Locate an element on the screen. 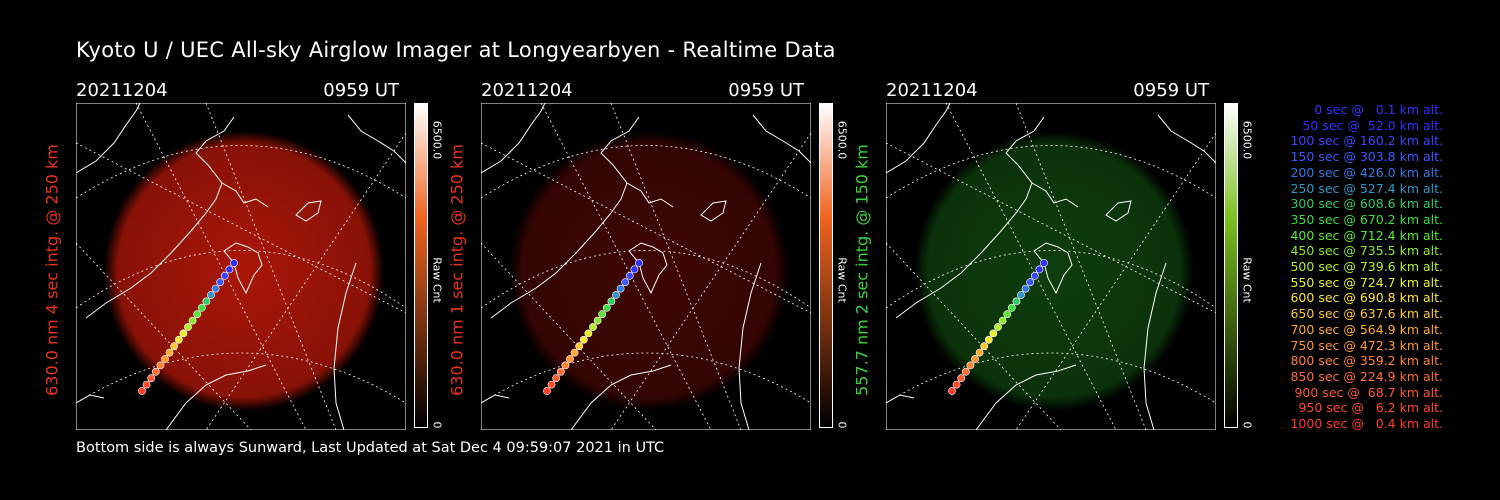 Image resolution: width=1500 pixels, height=500 pixels. legend-item: 400 sec @ 712.4 km alt. is located at coordinates (1366, 235).